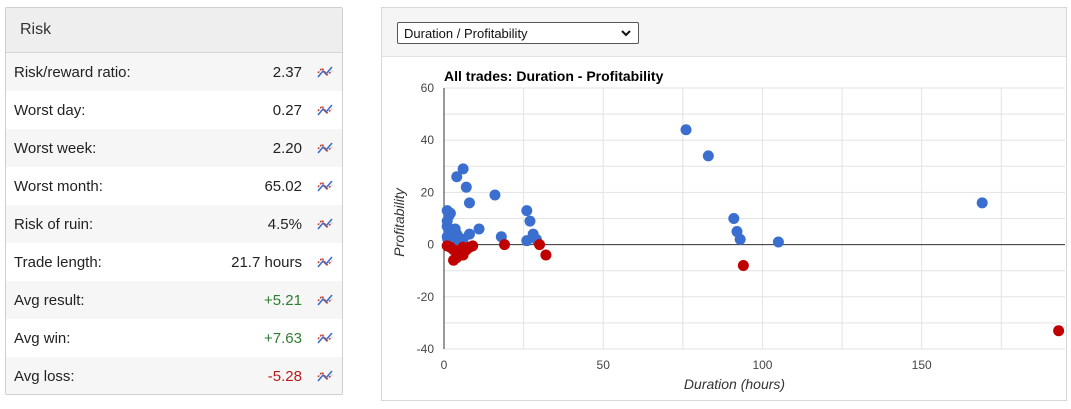 The image size is (1071, 409). I want to click on risk-panel-title: Risk, so click(174, 30).